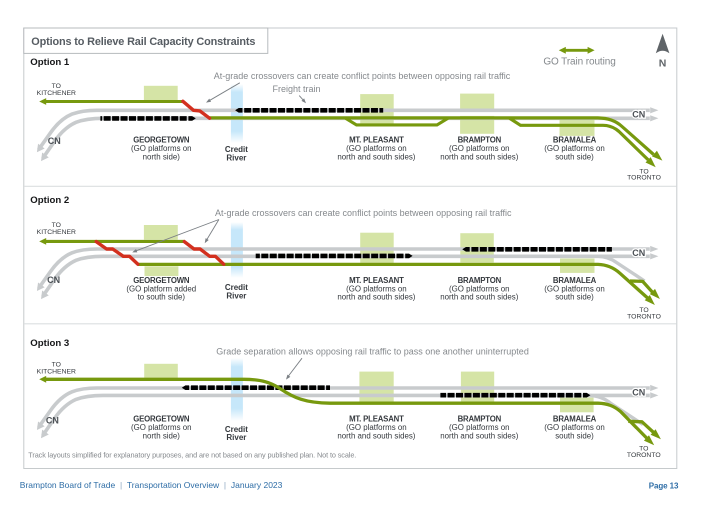 The width and height of the screenshot is (714, 511). I want to click on svg-text: to south side), so click(162, 297).